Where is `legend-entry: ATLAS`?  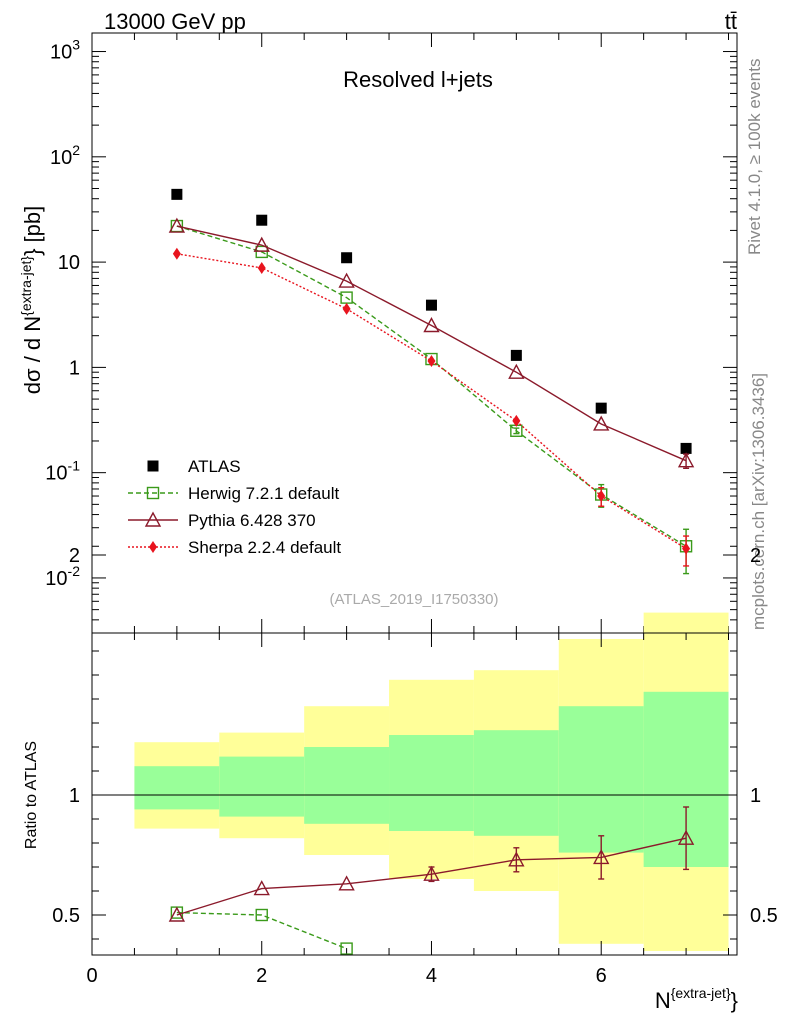 legend-entry: ATLAS is located at coordinates (194, 466).